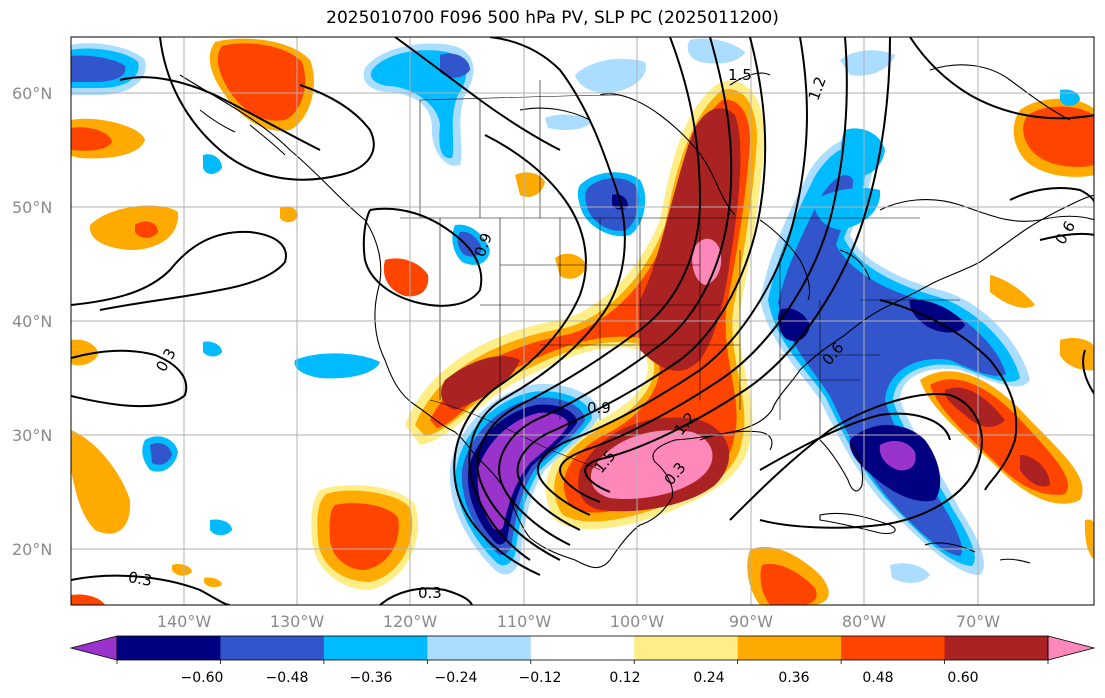 The width and height of the screenshot is (1105, 698). What do you see at coordinates (524, 621) in the screenshot?
I see `lon-label: 110°W` at bounding box center [524, 621].